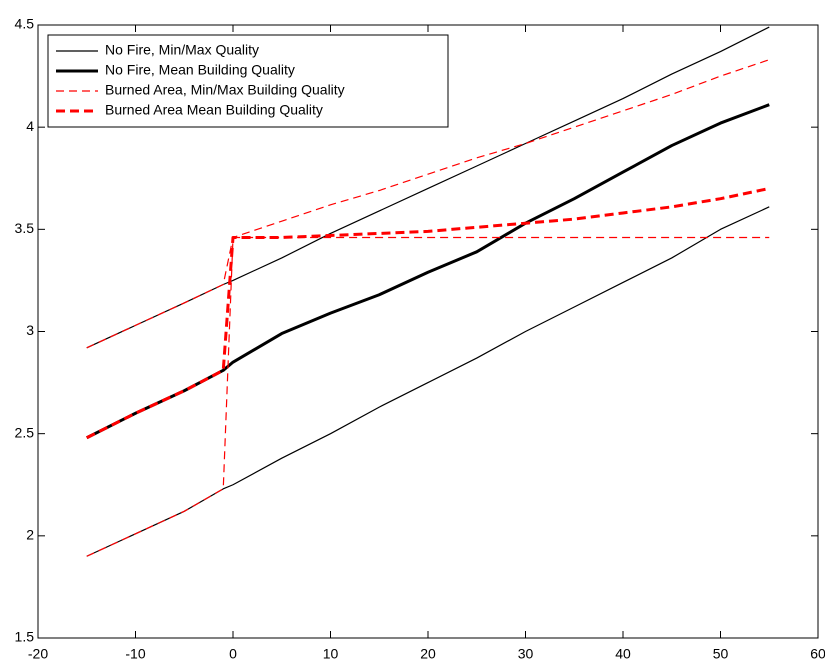 This screenshot has width=825, height=665. Describe the element at coordinates (38, 654) in the screenshot. I see `x-tick-label: -20` at that location.